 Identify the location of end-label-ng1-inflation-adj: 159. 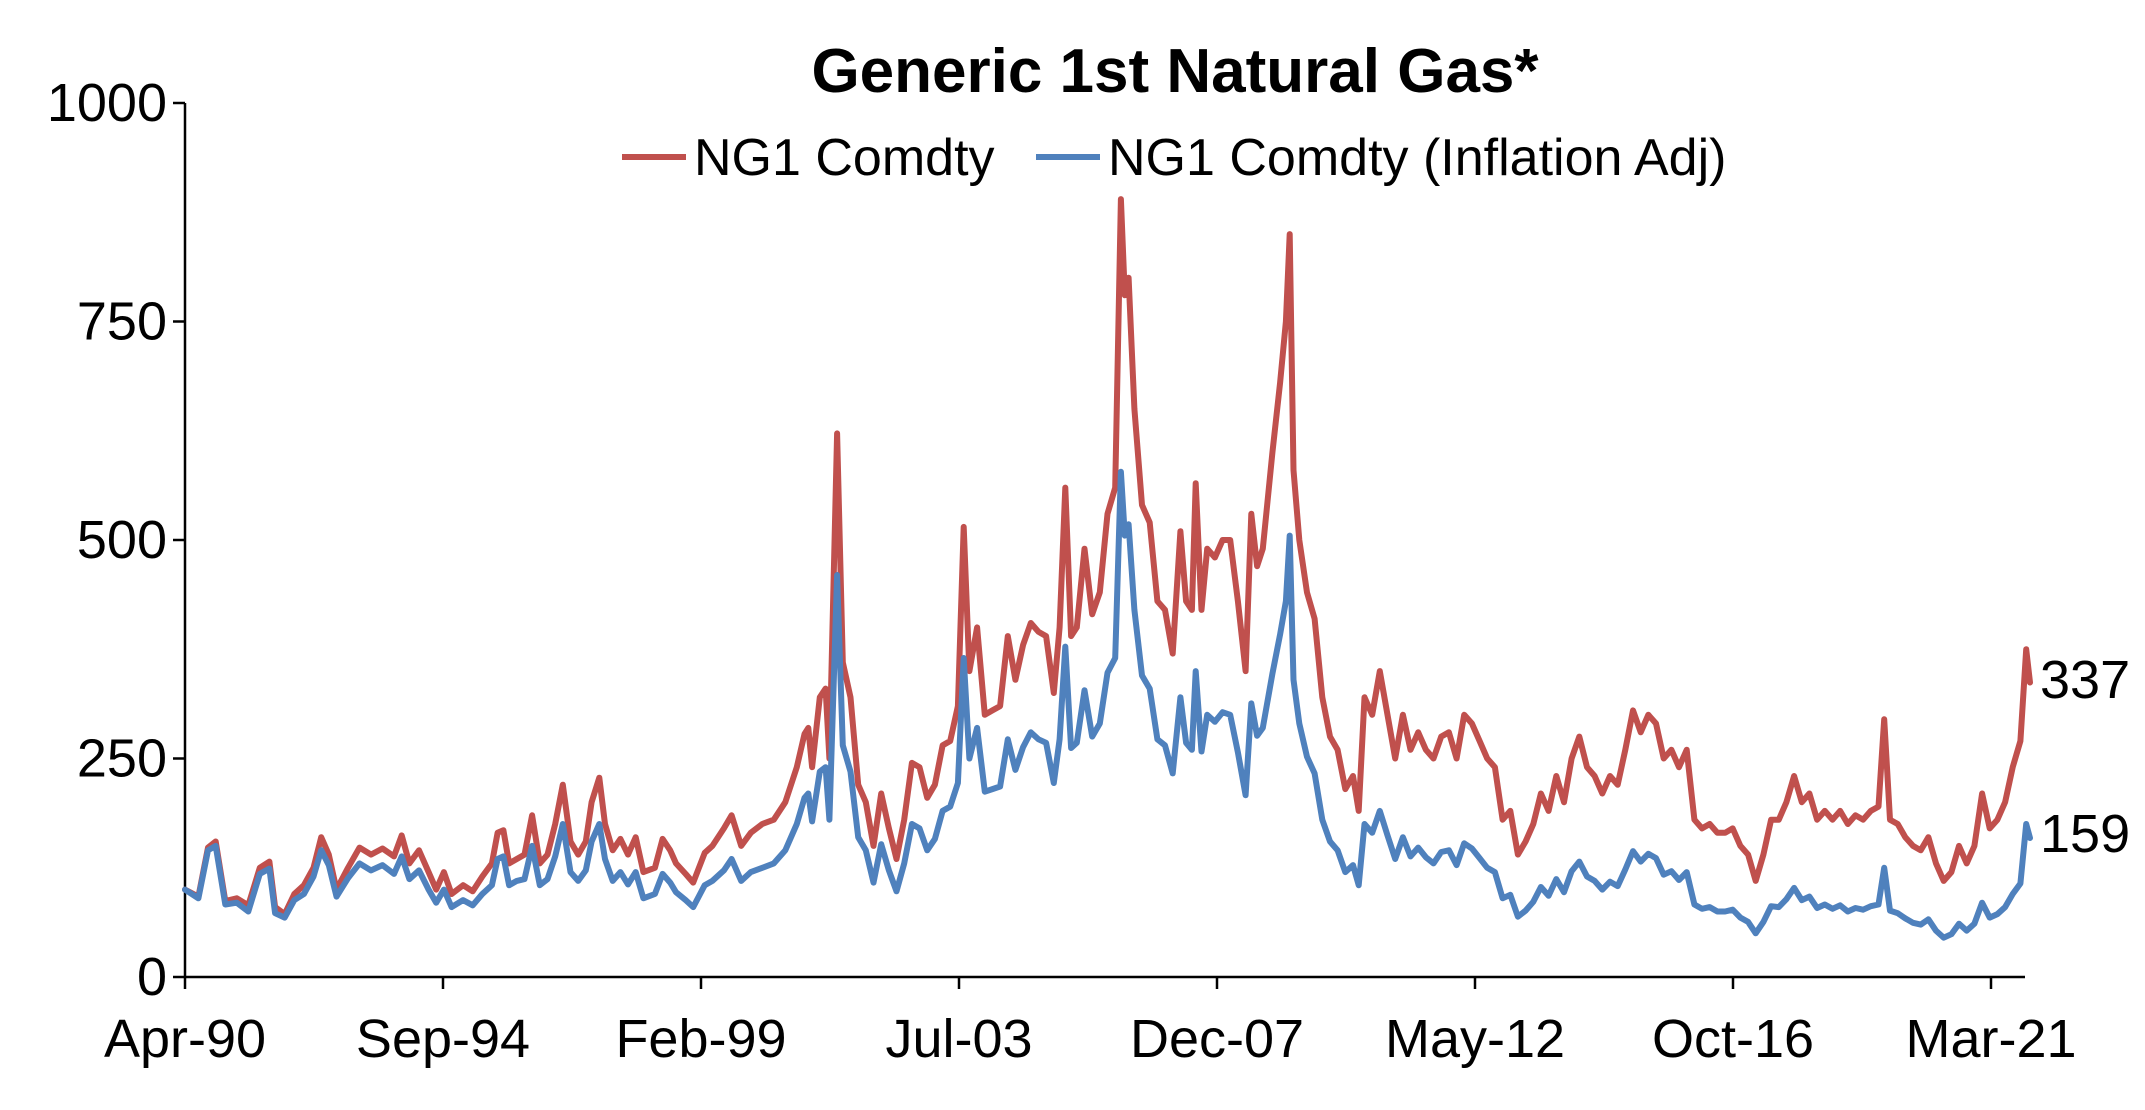
(2085, 834).